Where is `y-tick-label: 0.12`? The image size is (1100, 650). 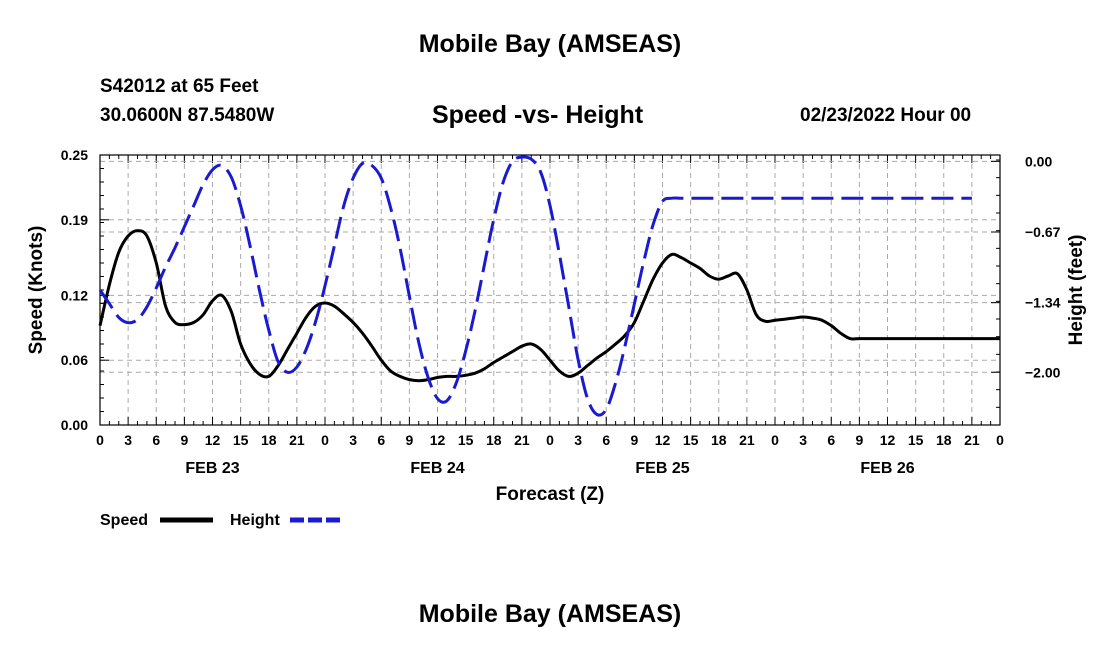
y-tick-label: 0.12 is located at coordinates (74, 295).